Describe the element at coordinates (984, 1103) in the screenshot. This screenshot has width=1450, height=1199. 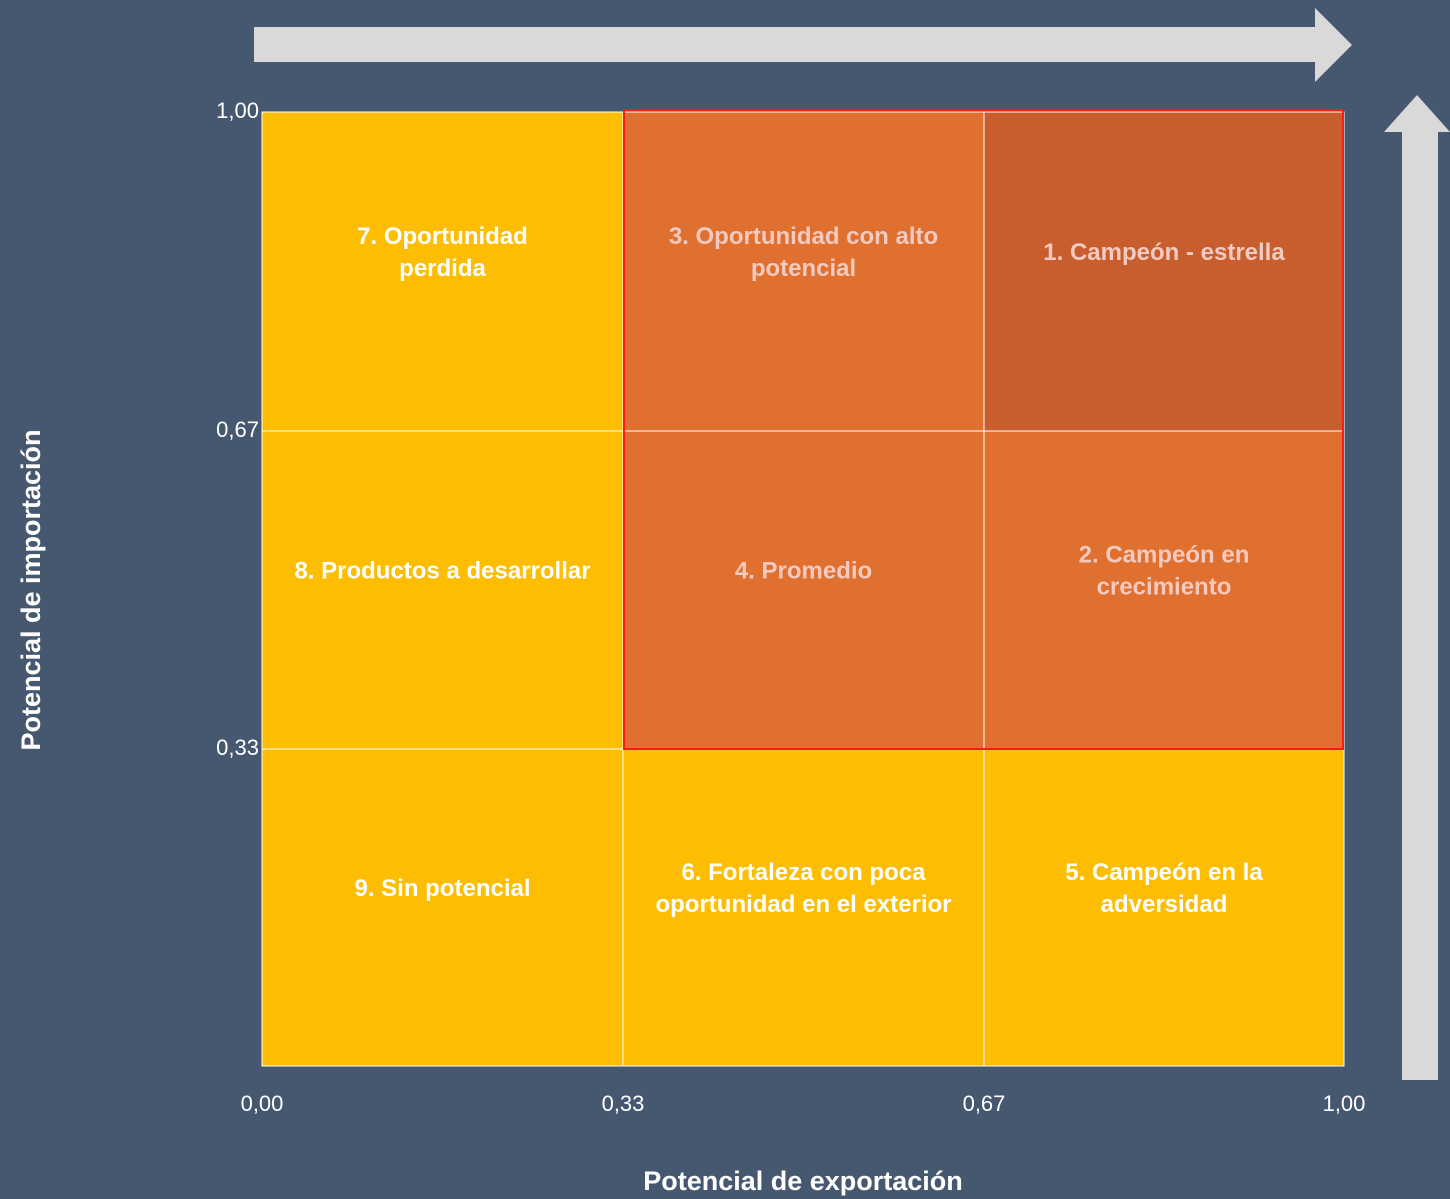
I see `x-tick-label: 0,67` at that location.